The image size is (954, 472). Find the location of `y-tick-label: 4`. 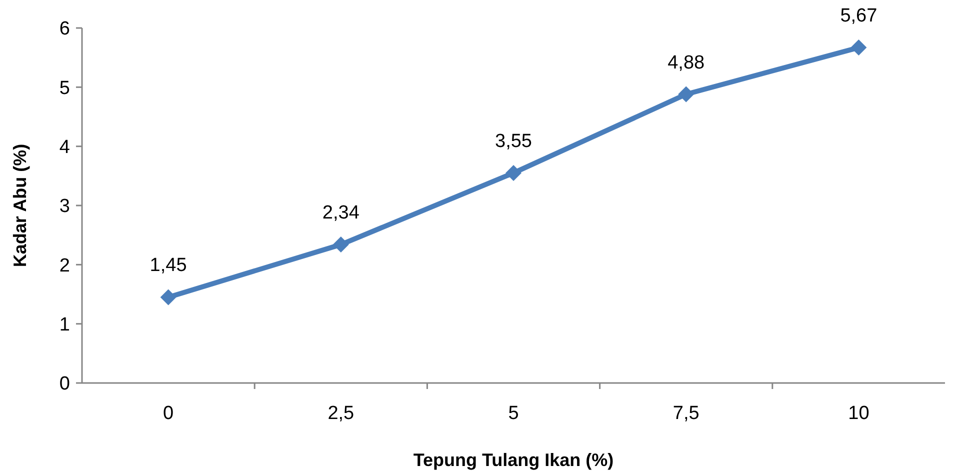

y-tick-label: 4 is located at coordinates (64, 147).